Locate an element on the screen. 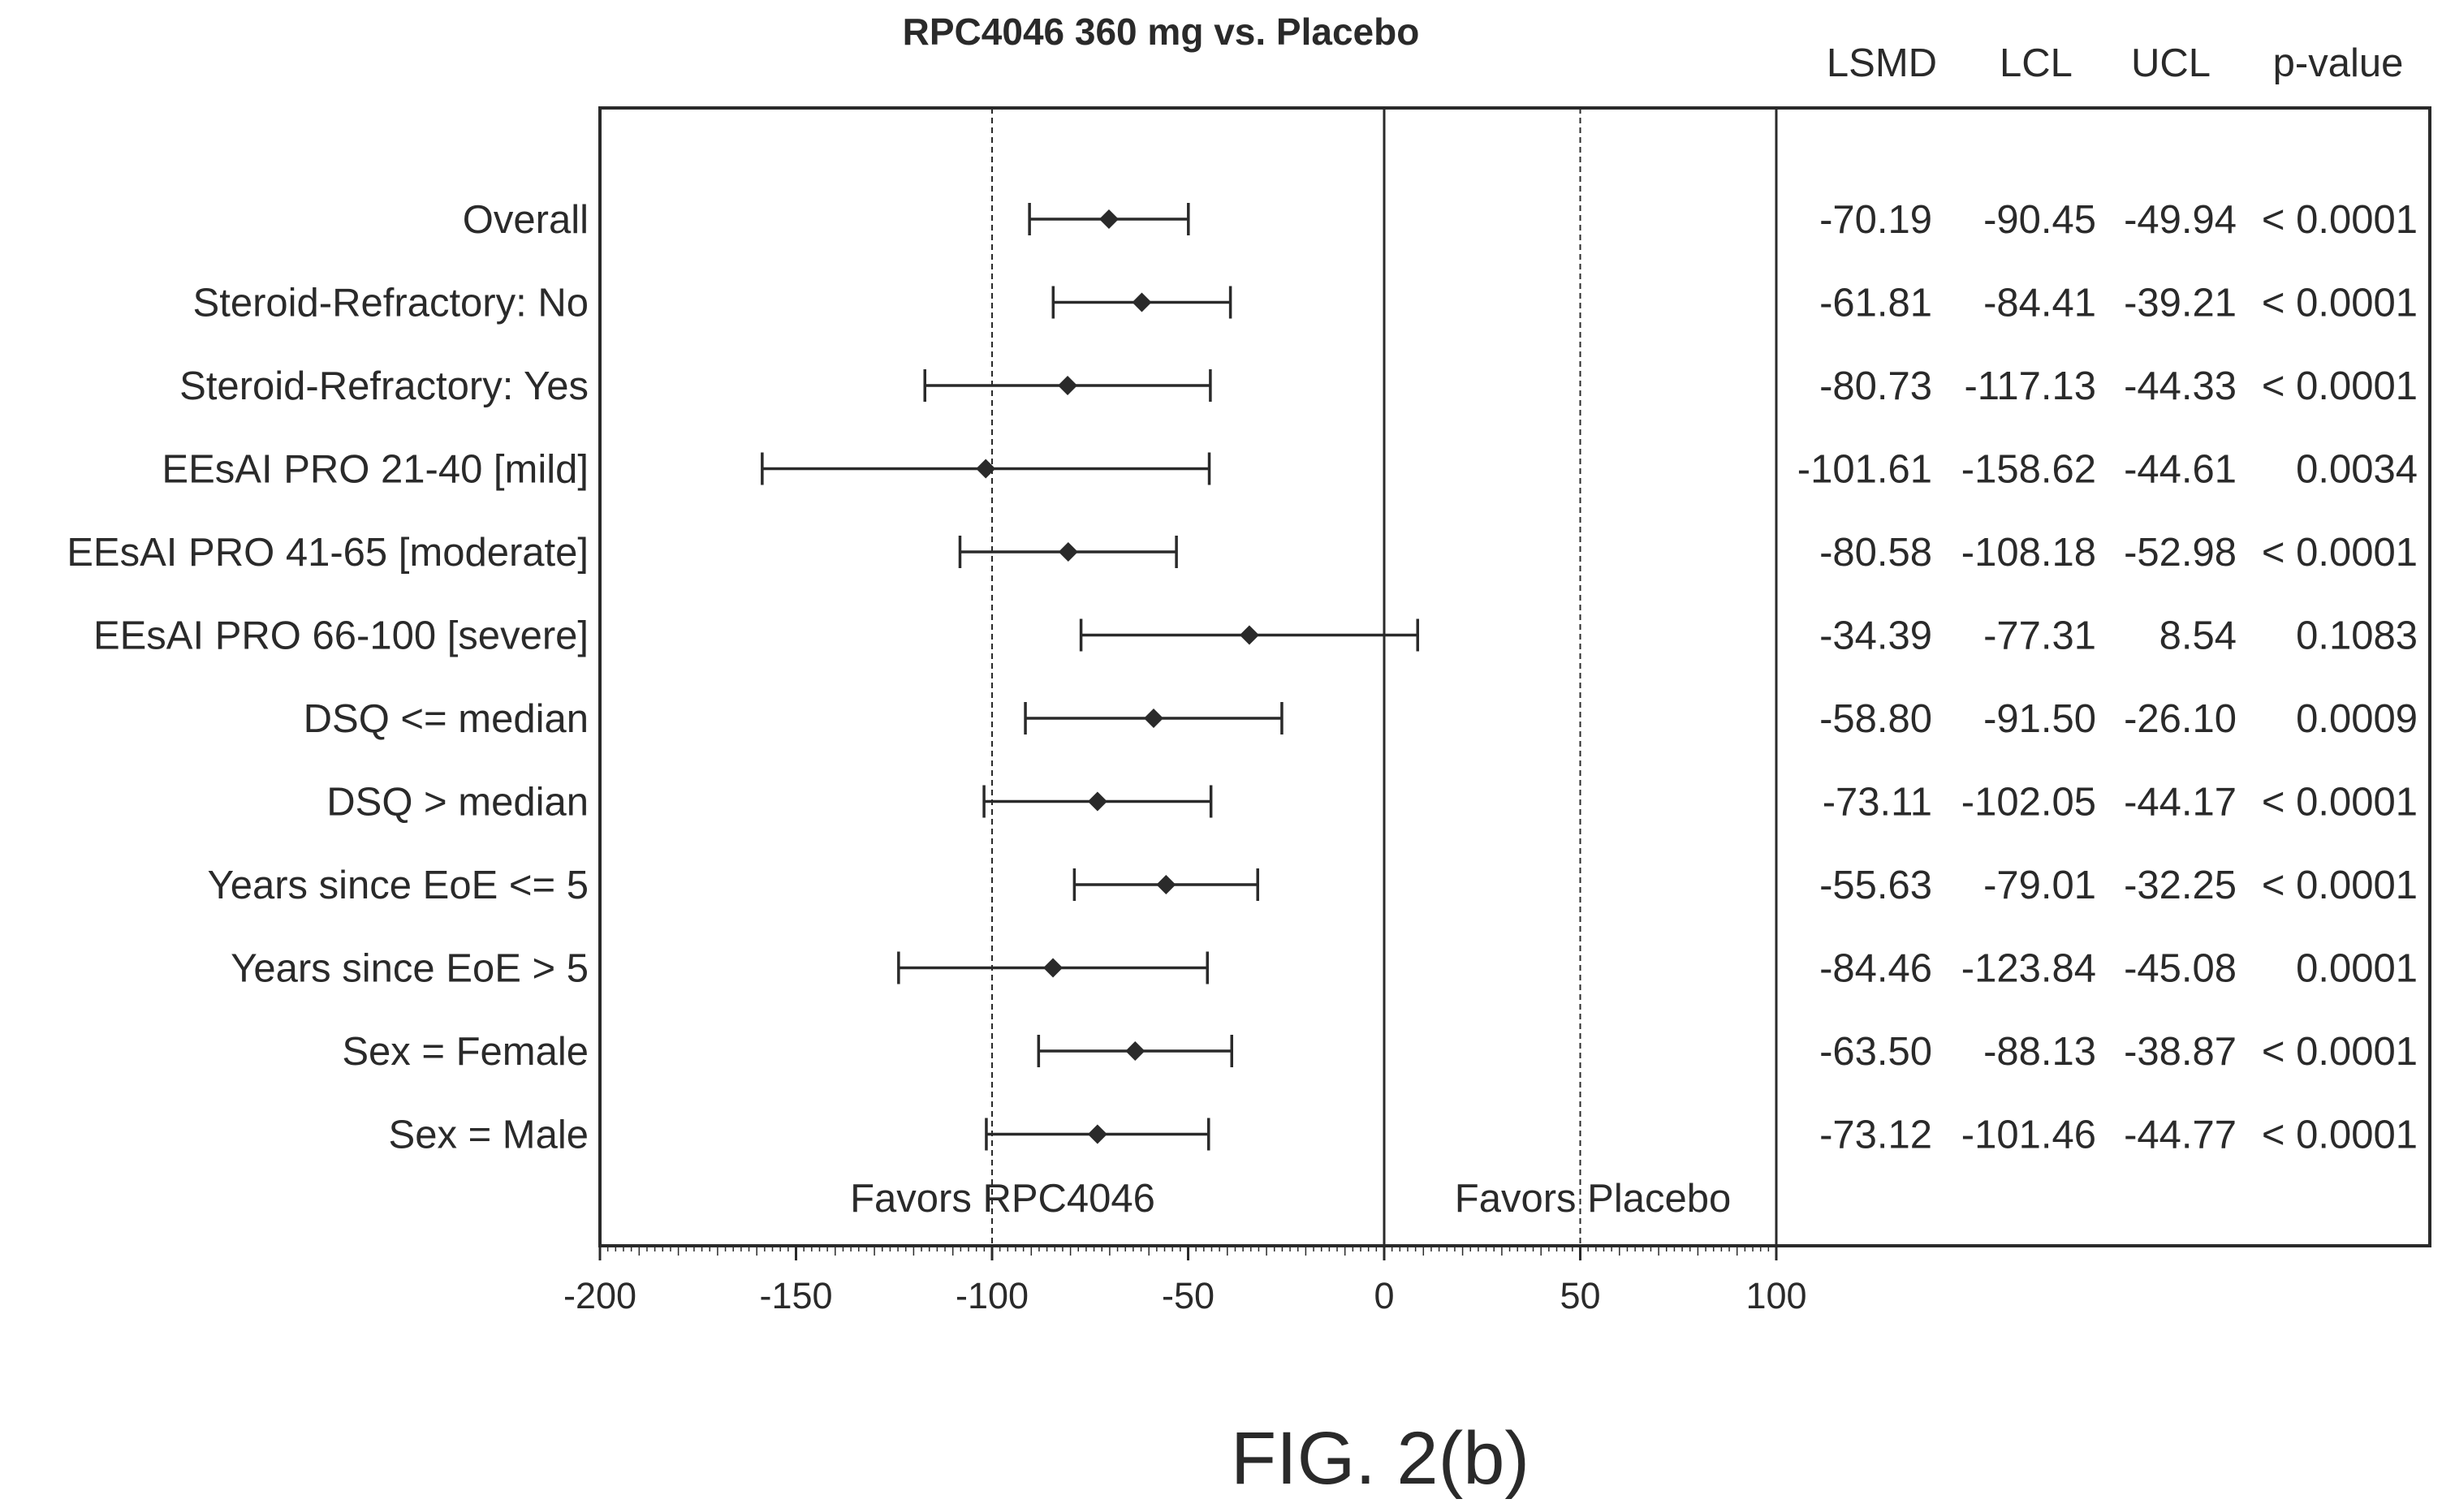 The width and height of the screenshot is (2442, 1512). lcl-value: -101.46 is located at coordinates (2028, 1136).